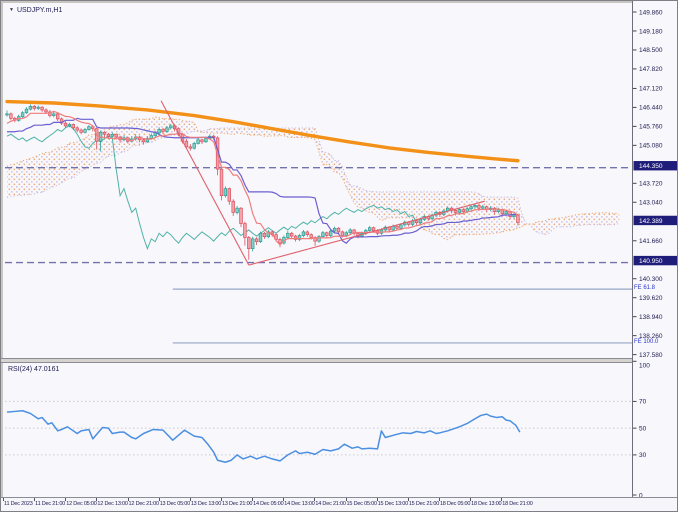 The width and height of the screenshot is (678, 512). I want to click on time-label: 13 Dec 21:00, so click(237, 504).